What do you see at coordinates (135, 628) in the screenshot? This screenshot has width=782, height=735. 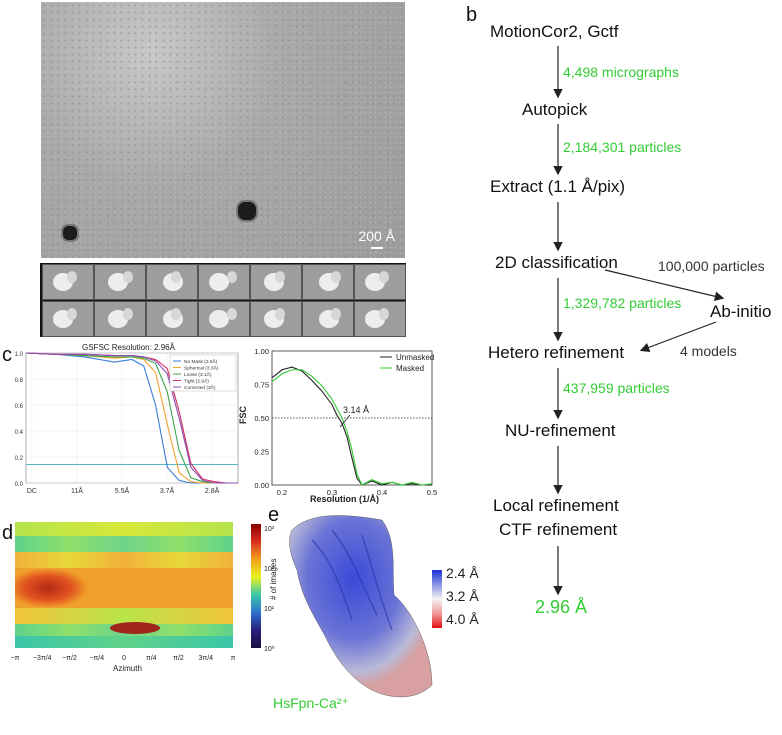 I see `heatmap-hotspot` at bounding box center [135, 628].